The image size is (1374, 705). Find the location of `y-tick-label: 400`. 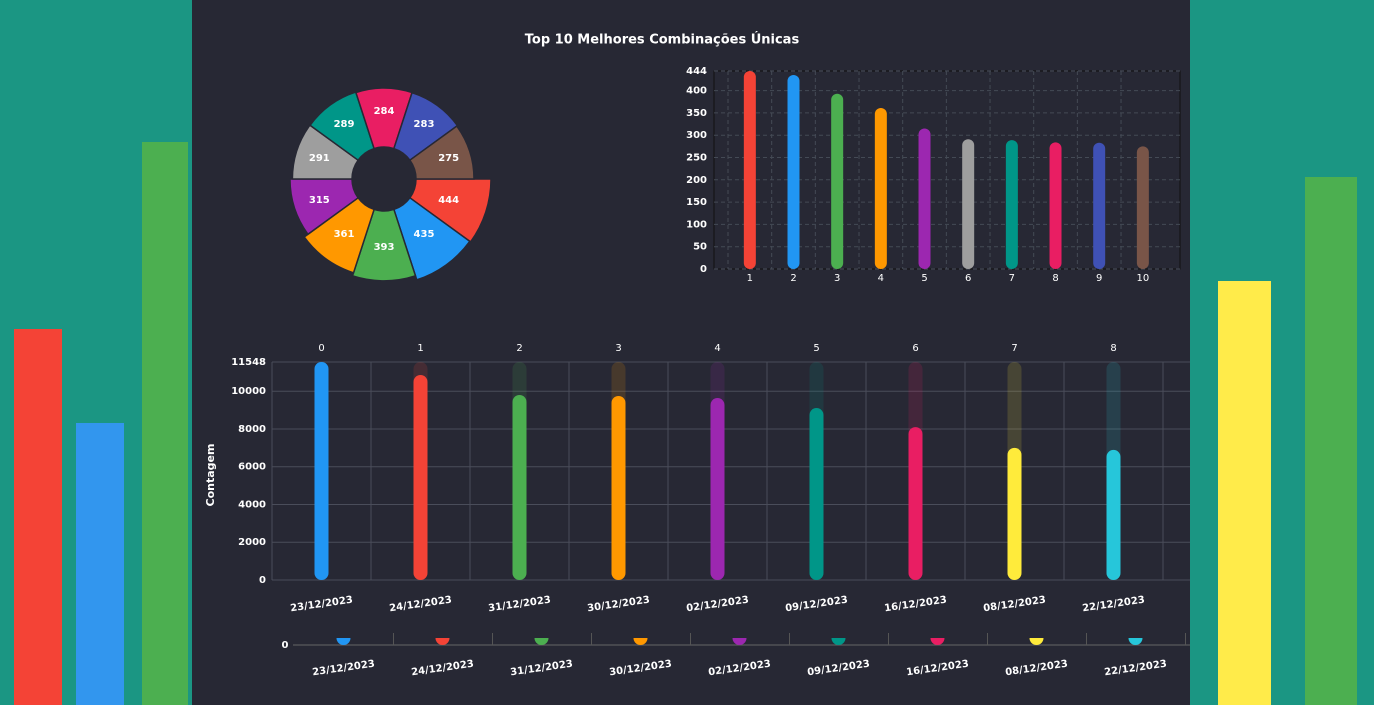

y-tick-label: 400 is located at coordinates (696, 91).